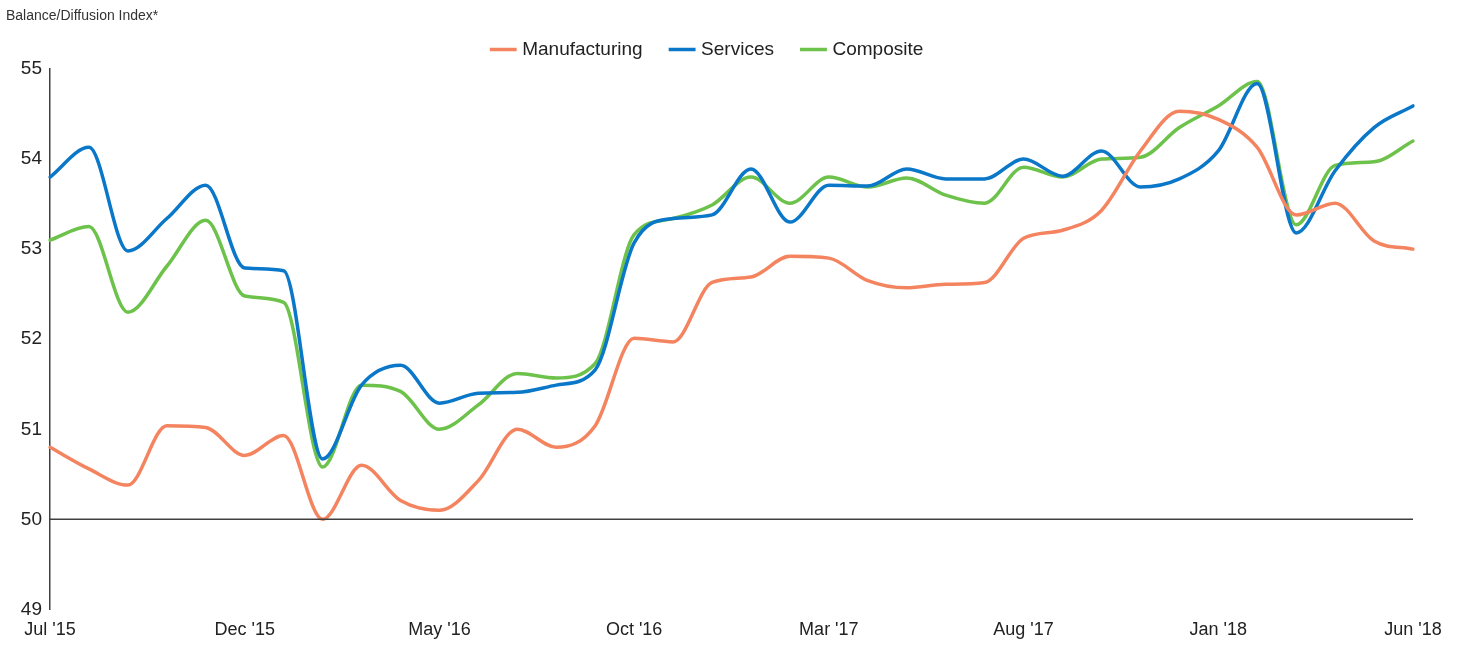 This screenshot has height=655, width=1463. Describe the element at coordinates (31, 608) in the screenshot. I see `y-tick-label: 49` at that location.